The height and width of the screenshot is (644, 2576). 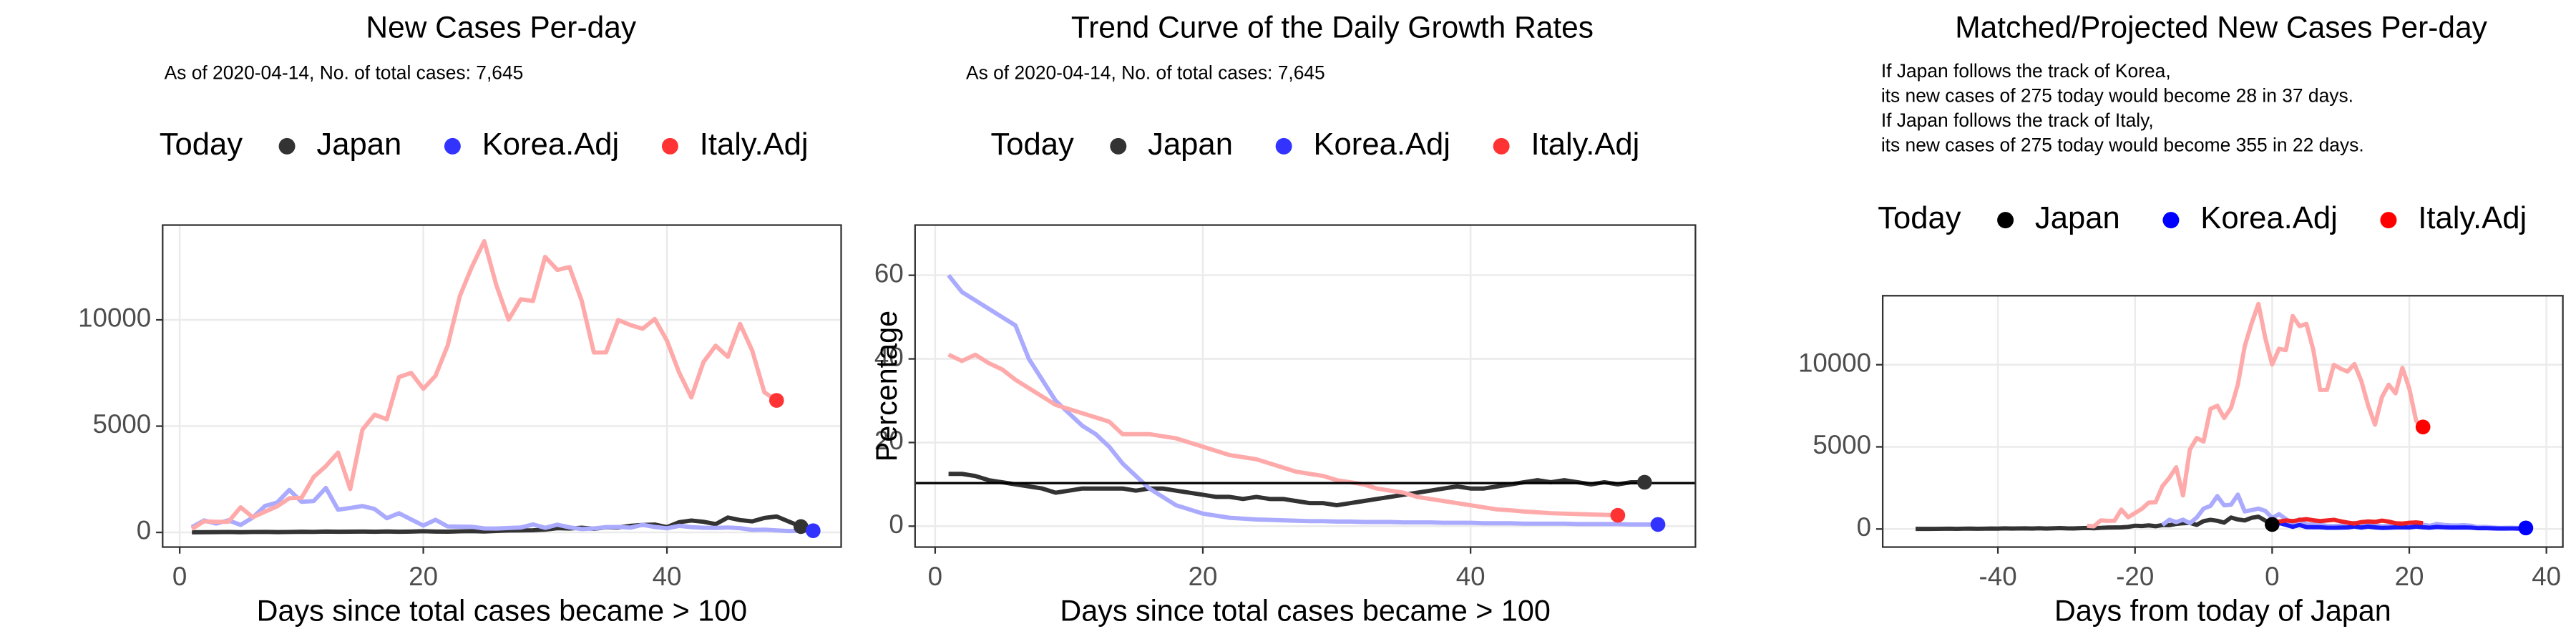 I want to click on x-tick-label: -40, so click(x=1998, y=576).